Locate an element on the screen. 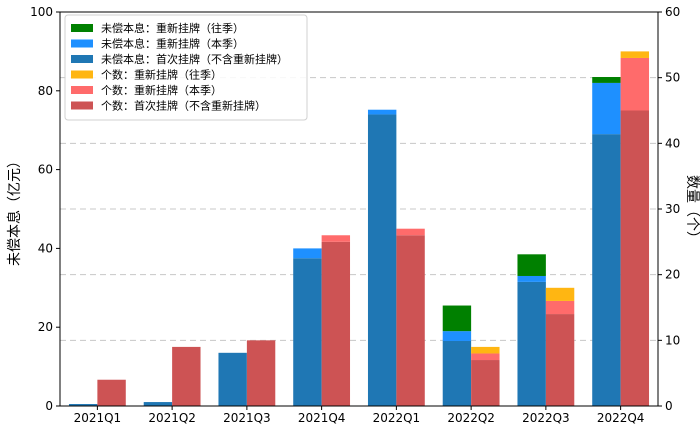  left-axis-title: 未偿本息（亿元） is located at coordinates (14, 210).